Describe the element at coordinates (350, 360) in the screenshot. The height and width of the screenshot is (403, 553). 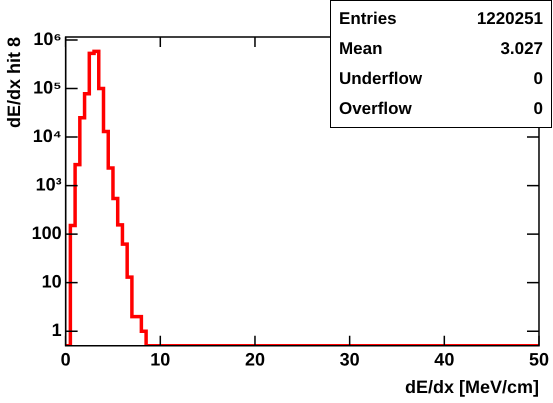
I see `x-tick-label: 30` at that location.